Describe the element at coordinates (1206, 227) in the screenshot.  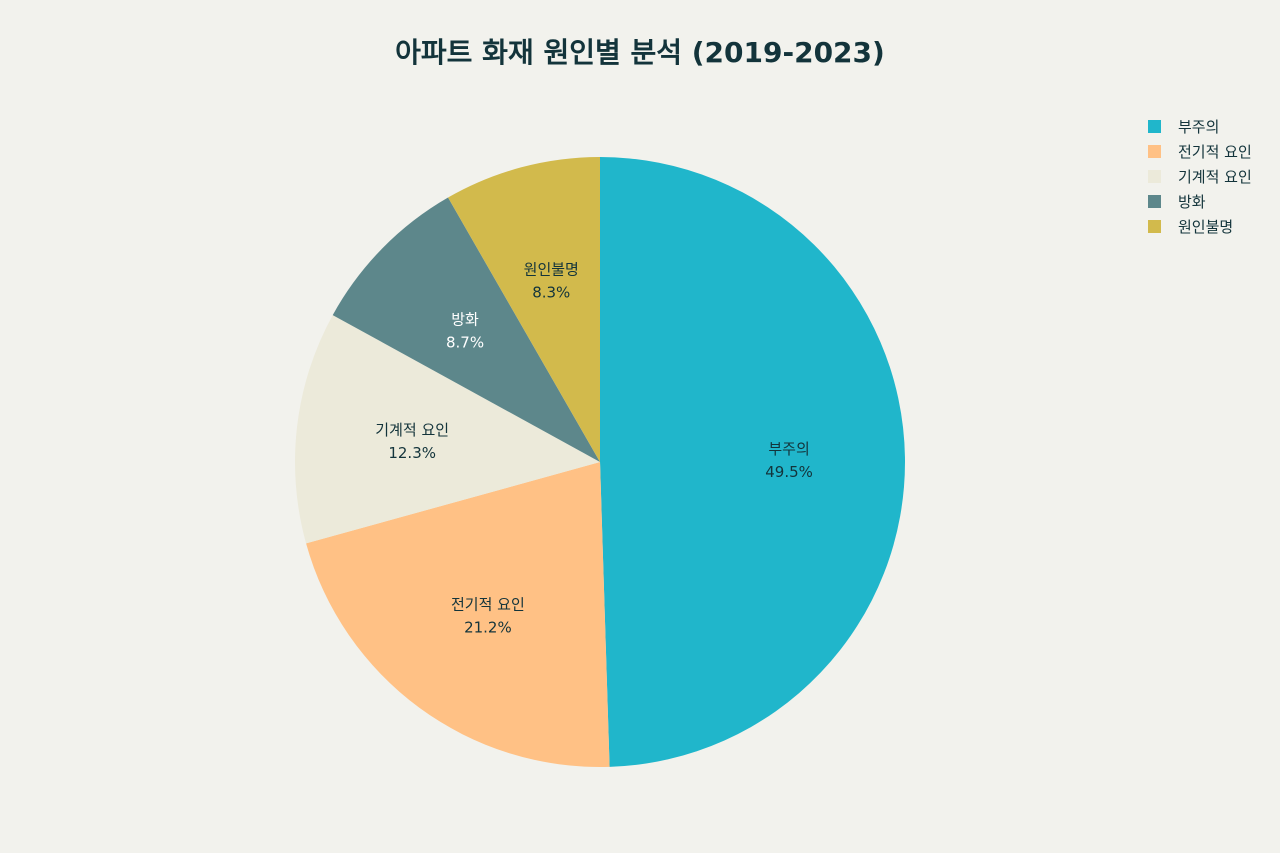
I see `legend-label: 원인불명` at that location.